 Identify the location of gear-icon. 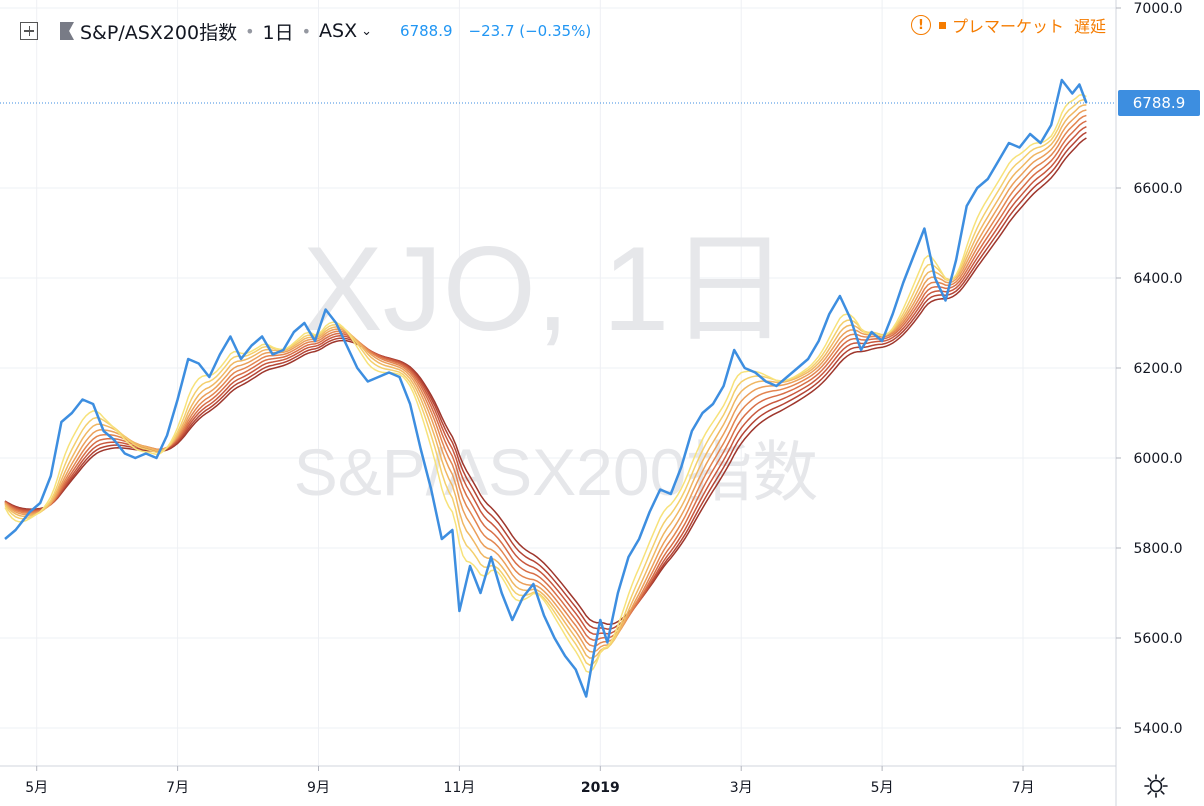
(1156, 786).